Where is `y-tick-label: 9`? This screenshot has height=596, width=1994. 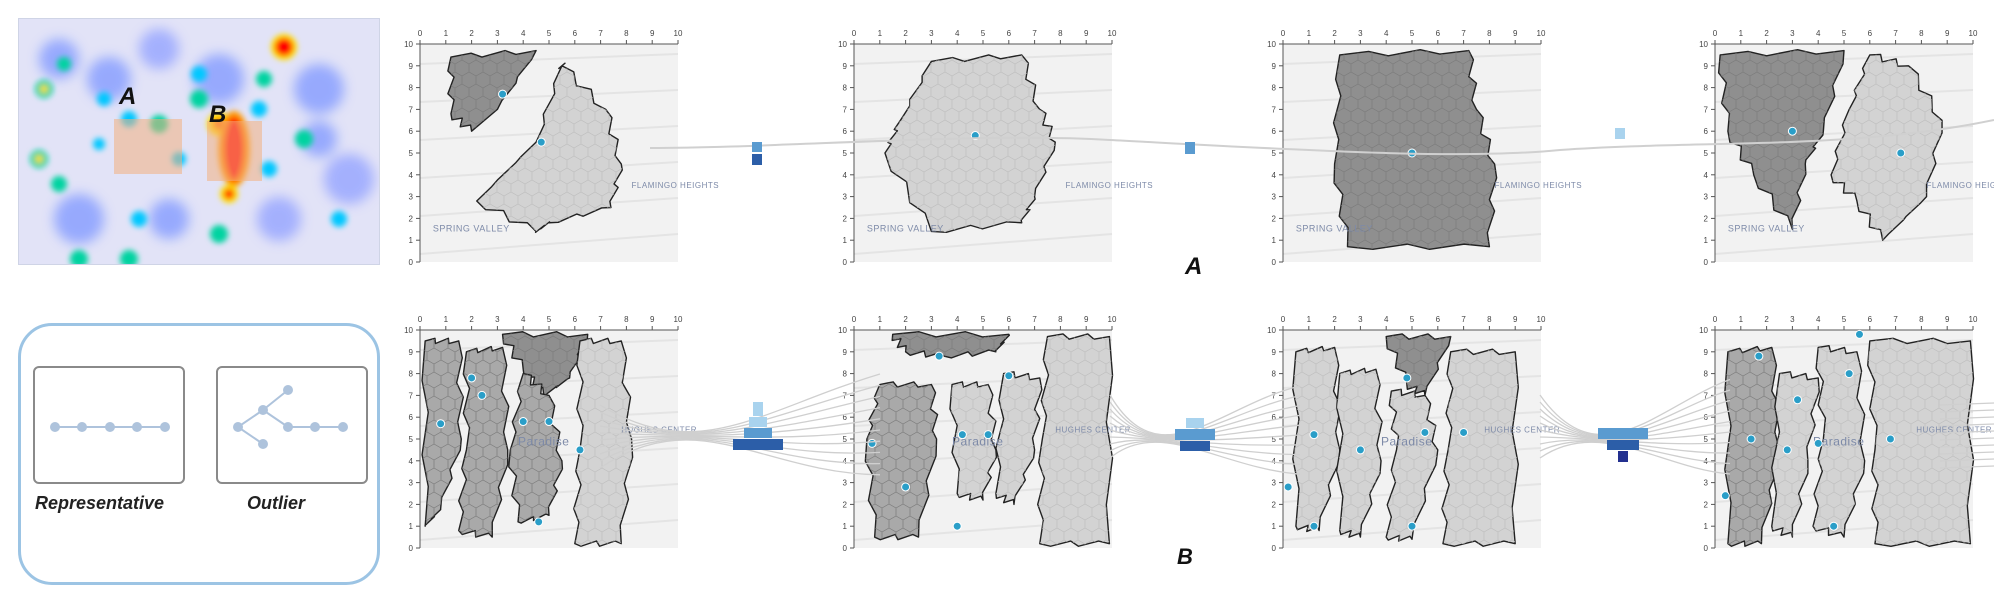 y-tick-label: 9 is located at coordinates (411, 66).